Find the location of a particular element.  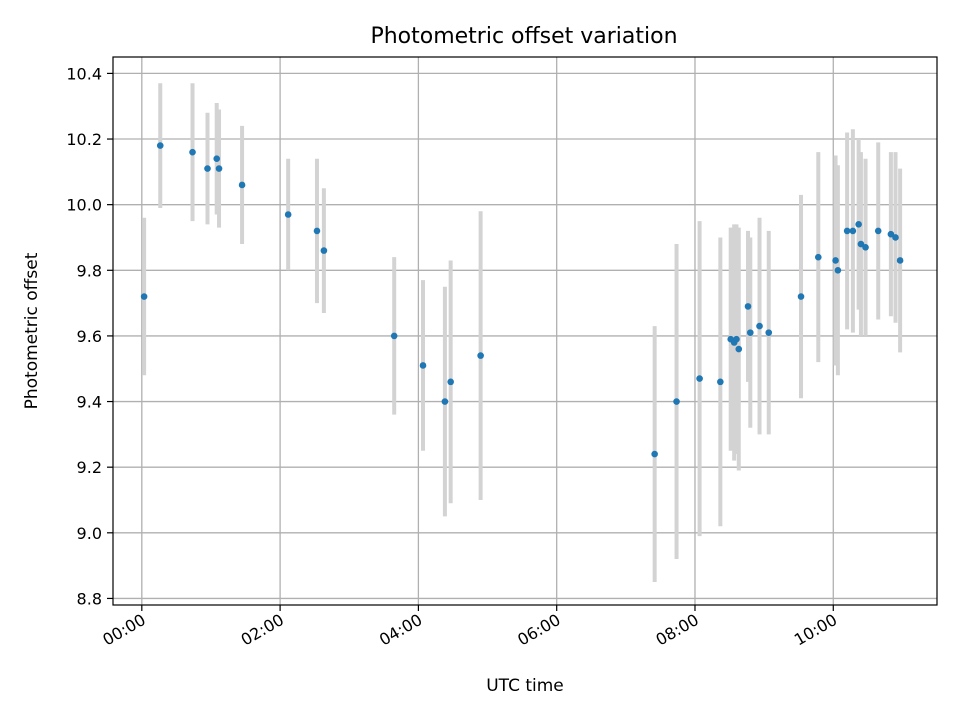

chart-title: Photometric offset variation is located at coordinates (523, 36).